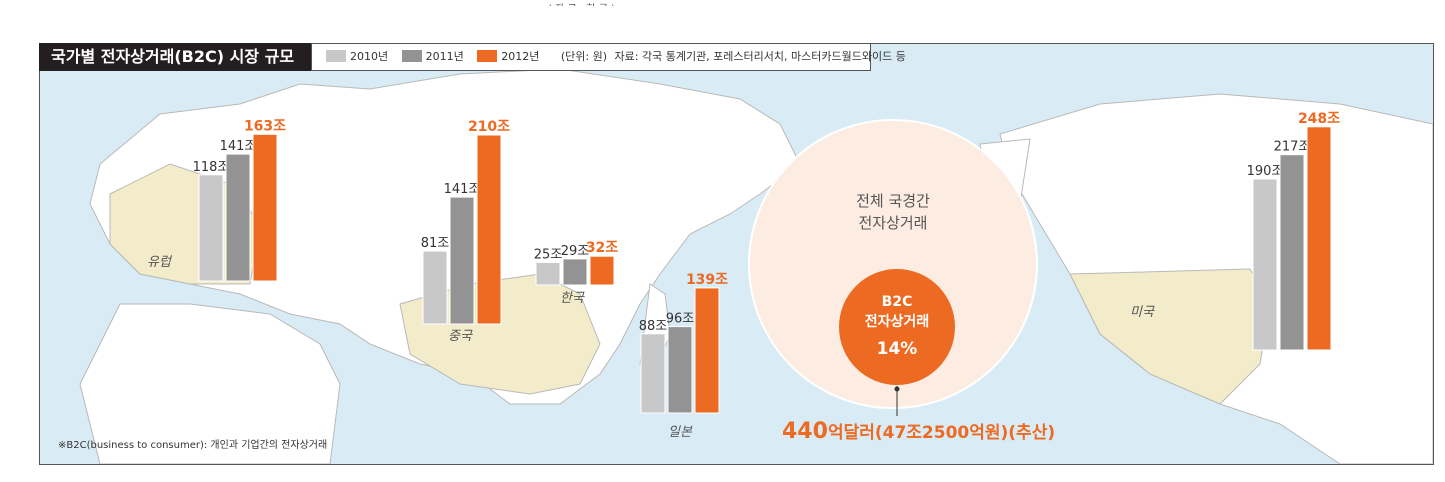 The image size is (1445, 482). What do you see at coordinates (588, 3) in the screenshot?
I see `cropped-top-text: ( 자 료 : 한 국 )` at bounding box center [588, 3].